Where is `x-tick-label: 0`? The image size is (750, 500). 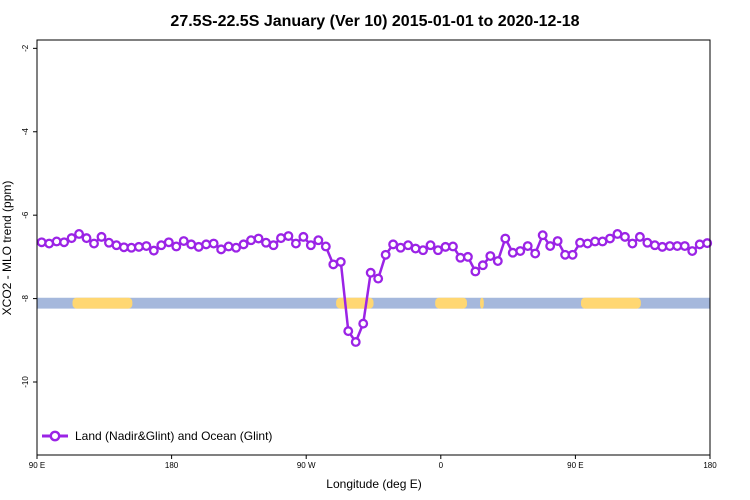 x-tick-label: 0 is located at coordinates (441, 465).